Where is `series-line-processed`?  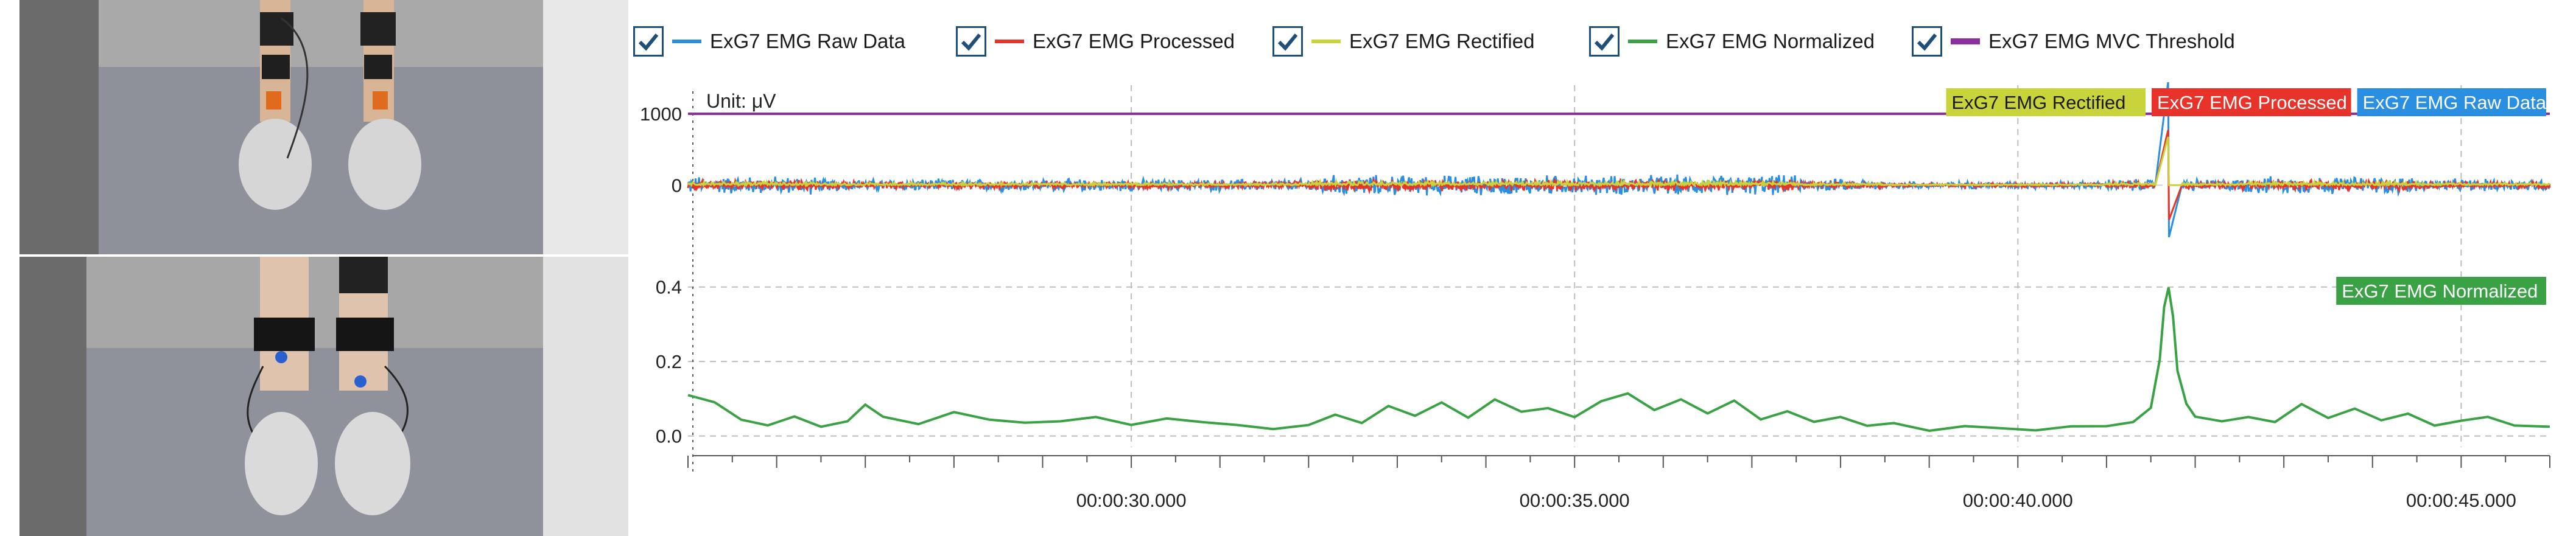 series-line-processed is located at coordinates (1619, 175).